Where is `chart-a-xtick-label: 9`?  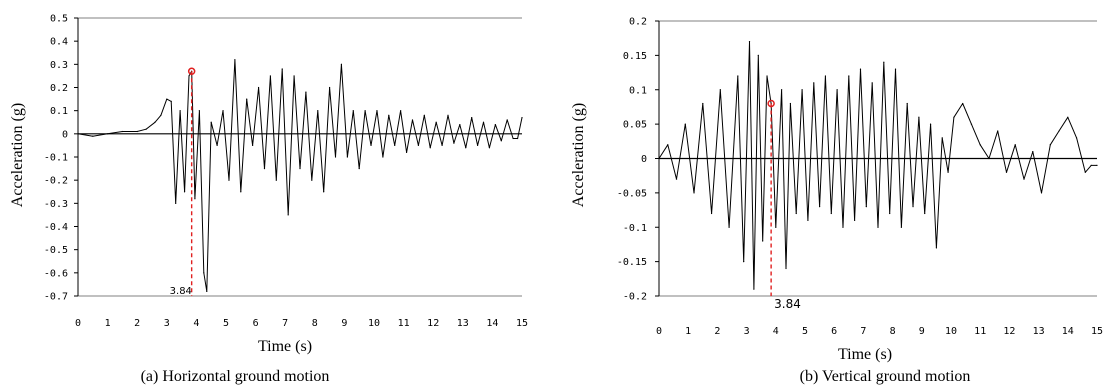
chart-a-xtick-label: 9 is located at coordinates (344, 323).